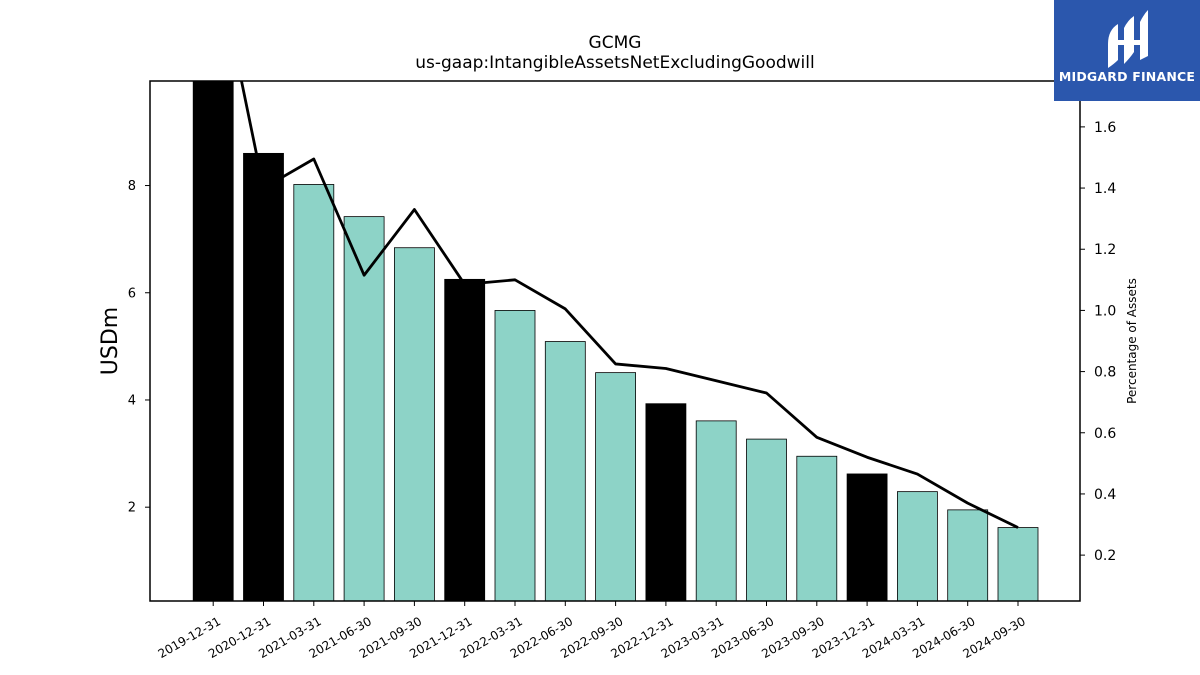  Describe the element at coordinates (132, 508) in the screenshot. I see `y-tick-label: 2` at that location.